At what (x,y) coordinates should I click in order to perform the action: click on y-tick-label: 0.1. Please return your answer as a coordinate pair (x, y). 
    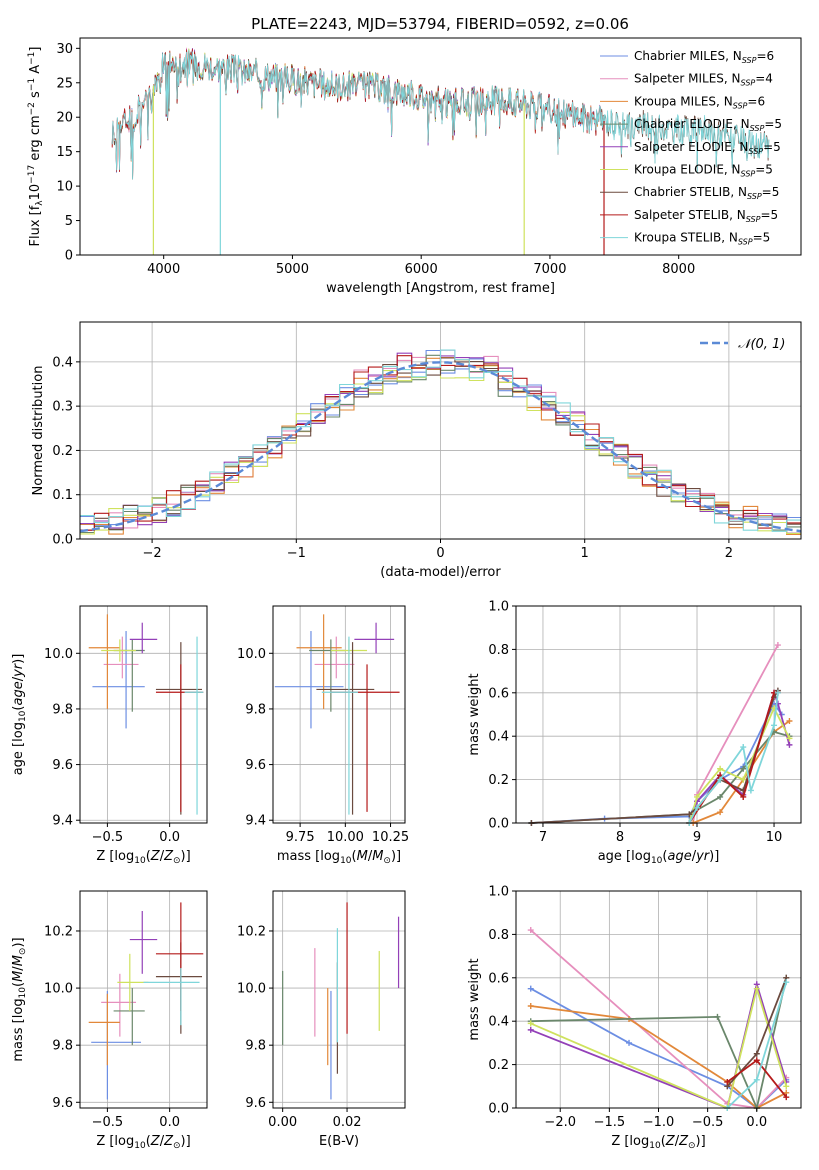
    Looking at the image, I should click on (62, 495).